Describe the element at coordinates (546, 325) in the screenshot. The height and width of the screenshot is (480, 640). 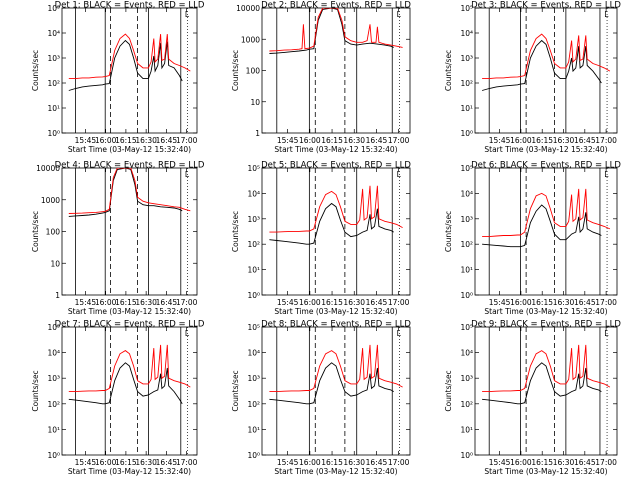
I see `panel-title: Det 9: BLACK = Events, RED = LLD` at that location.